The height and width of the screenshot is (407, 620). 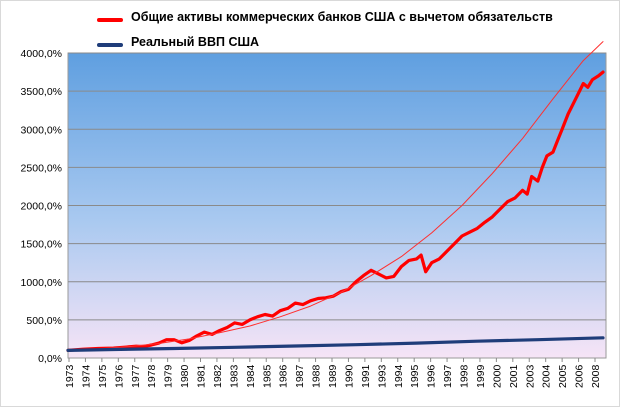 I want to click on x-tick-label: 1987, so click(x=300, y=376).